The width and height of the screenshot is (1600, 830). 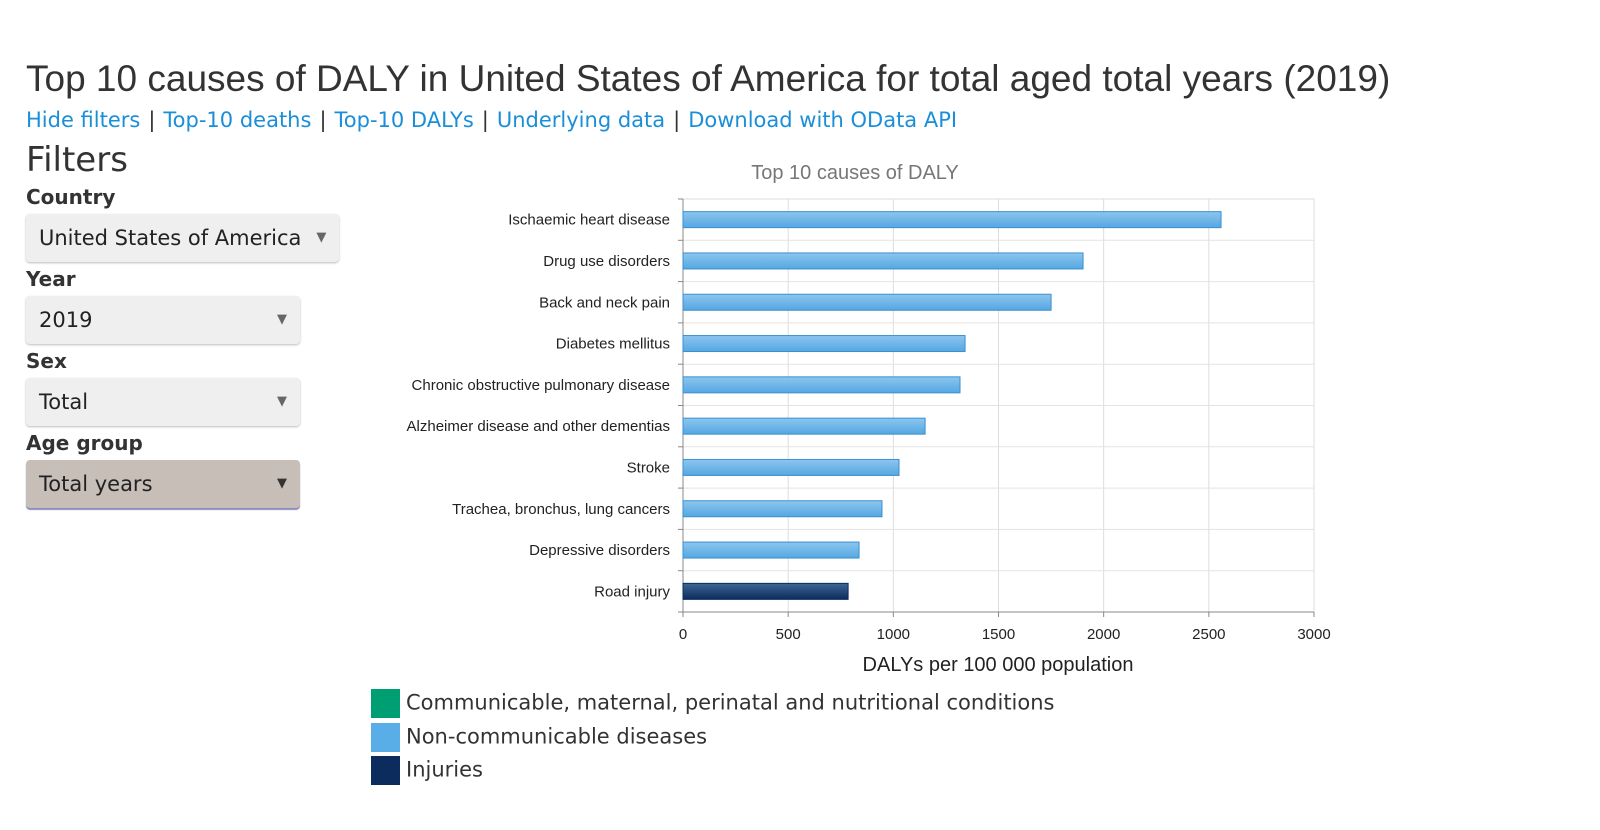 I want to click on y-category-label: Road injury, so click(x=632, y=591).